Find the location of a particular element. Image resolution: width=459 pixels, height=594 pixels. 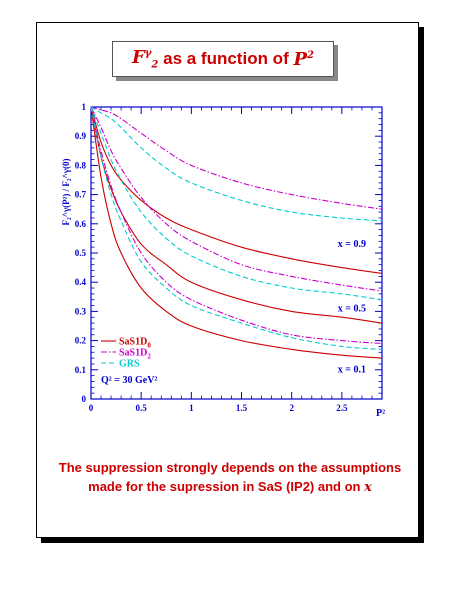

title-sup: γ is located at coordinates (148, 54).